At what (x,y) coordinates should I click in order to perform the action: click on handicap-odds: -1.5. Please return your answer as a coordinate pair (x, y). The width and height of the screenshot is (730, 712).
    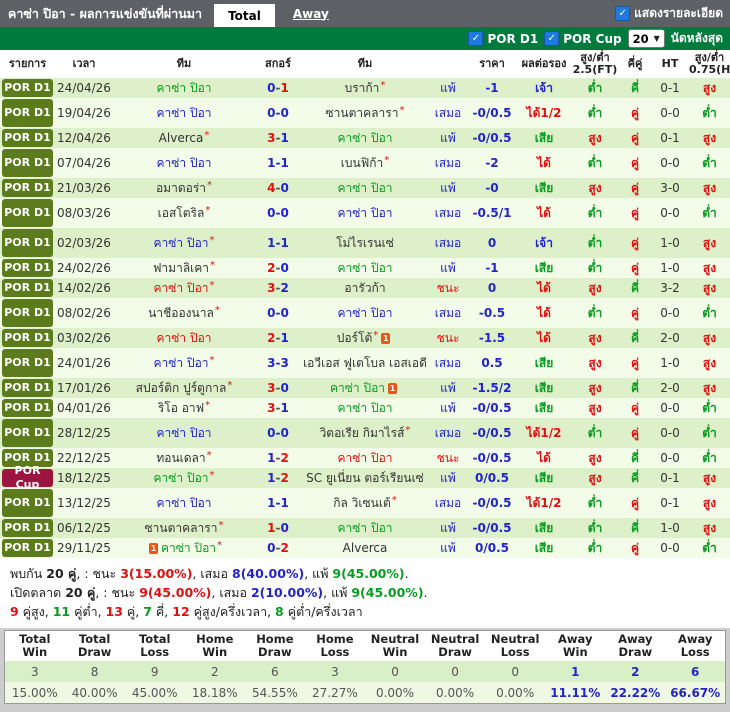
    Looking at the image, I should click on (492, 338).